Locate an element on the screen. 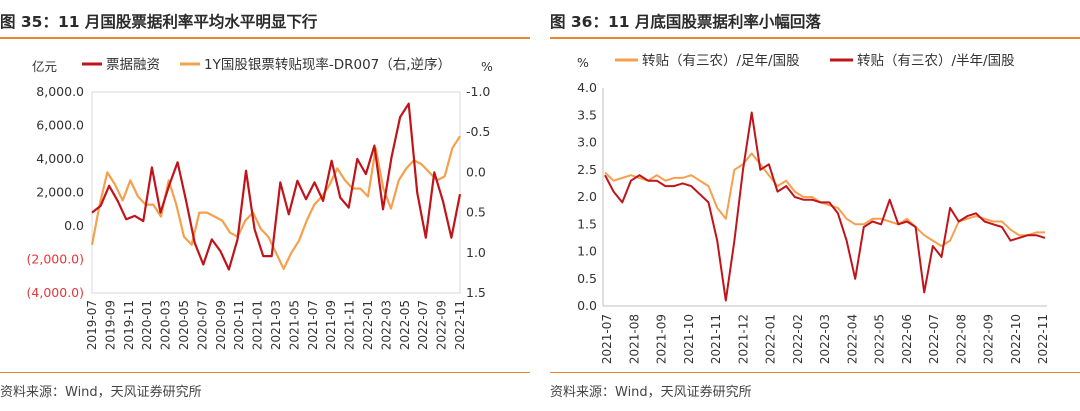  left-y-tick-label: 4,000.0 is located at coordinates (60, 158).